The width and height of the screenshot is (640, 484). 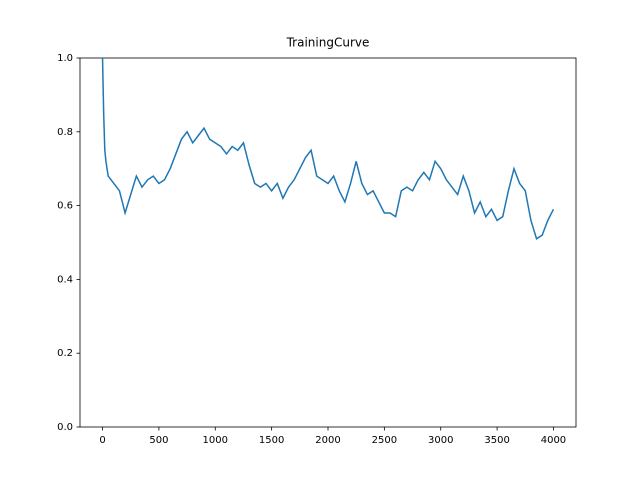 What do you see at coordinates (65, 427) in the screenshot?
I see `y-tick-label: 0.0` at bounding box center [65, 427].